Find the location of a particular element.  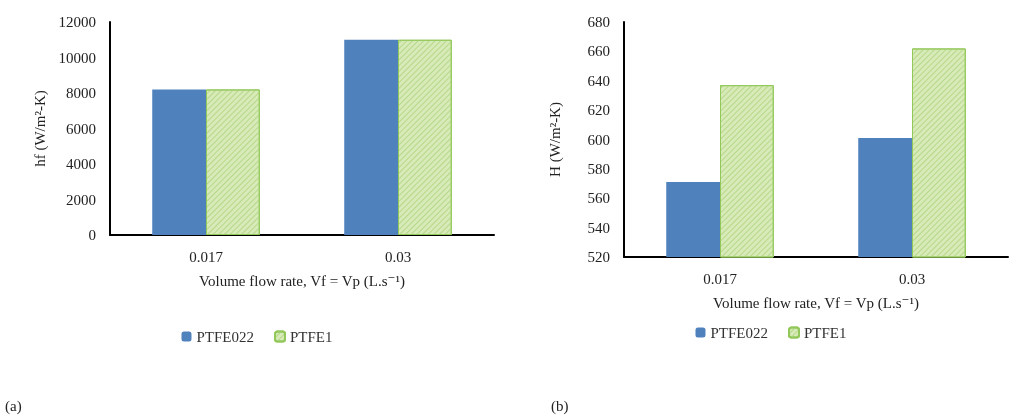

y-tick-label: 580 is located at coordinates (598, 168).